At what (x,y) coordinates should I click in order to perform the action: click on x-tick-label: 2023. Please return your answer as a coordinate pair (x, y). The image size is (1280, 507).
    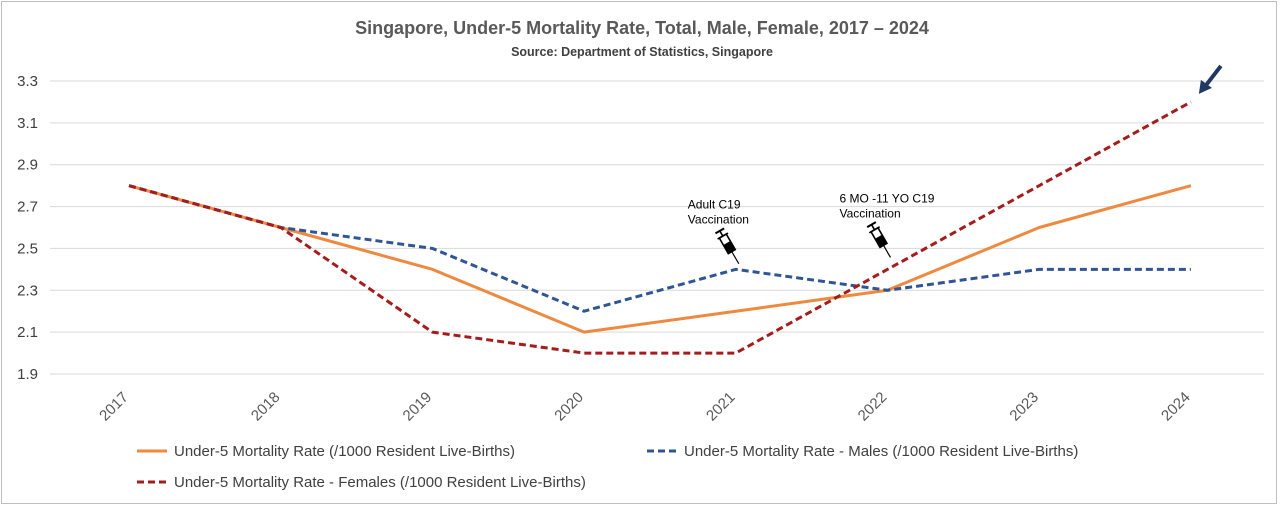
    Looking at the image, I should click on (1024, 407).